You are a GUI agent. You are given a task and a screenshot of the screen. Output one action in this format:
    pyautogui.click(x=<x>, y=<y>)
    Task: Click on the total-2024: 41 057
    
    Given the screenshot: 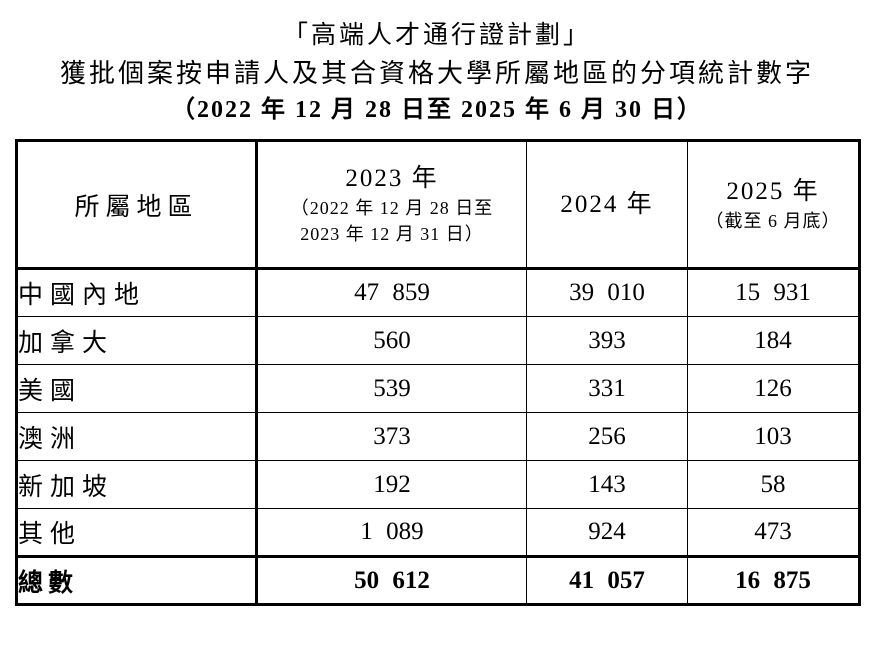 What is the action you would take?
    pyautogui.click(x=607, y=580)
    